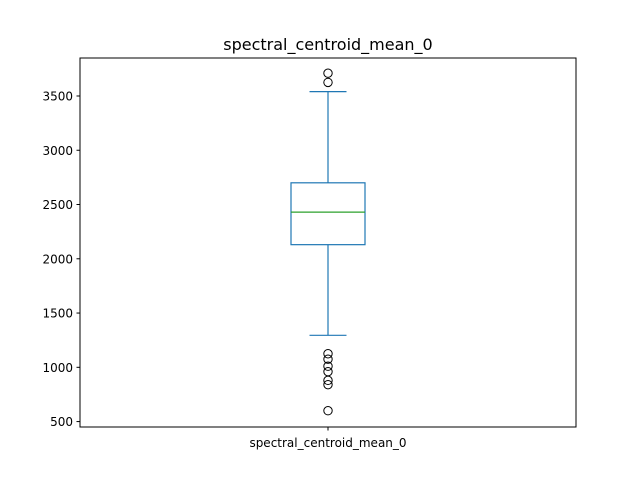 The image size is (640, 480). Describe the element at coordinates (328, 214) in the screenshot. I see `interquartile-box` at that location.